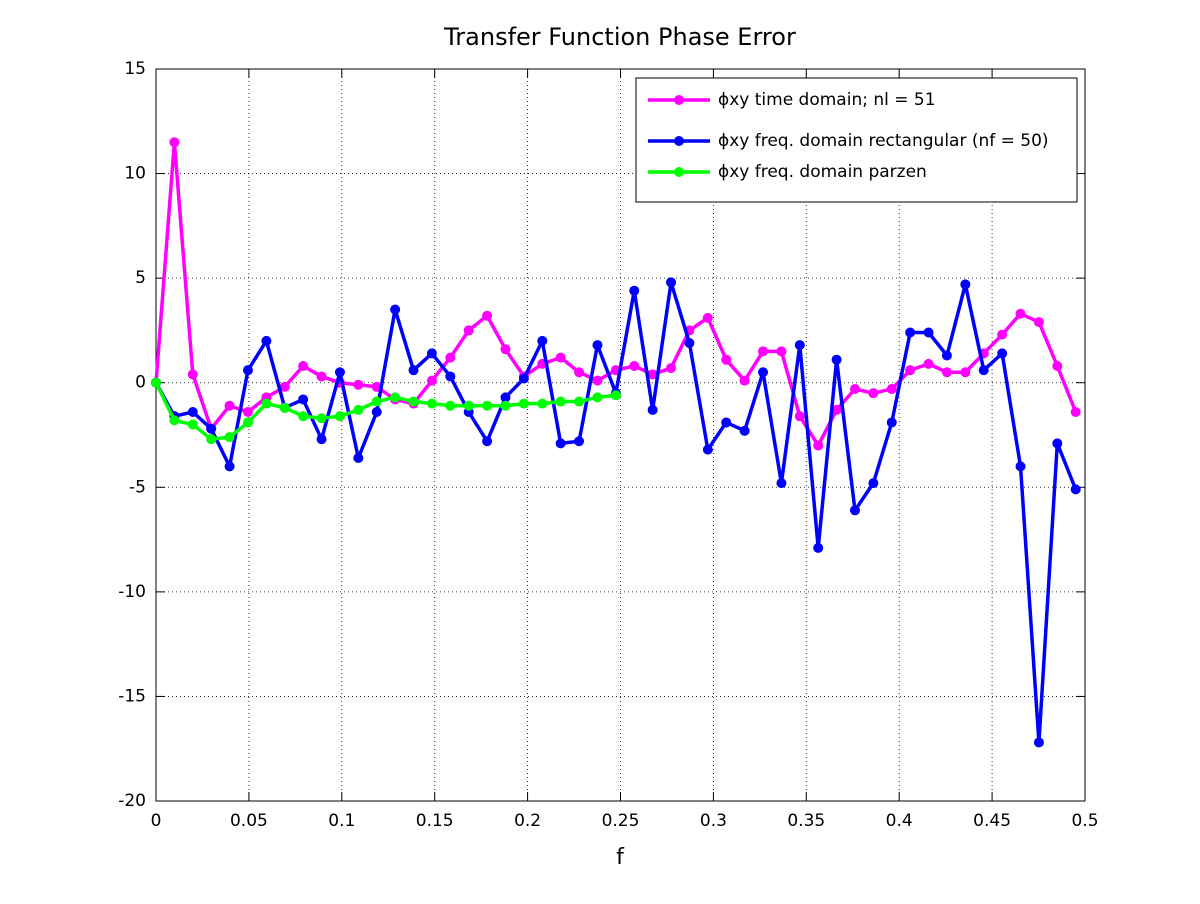 The width and height of the screenshot is (1200, 904). Describe the element at coordinates (620, 857) in the screenshot. I see `x-axis-label: f` at that location.